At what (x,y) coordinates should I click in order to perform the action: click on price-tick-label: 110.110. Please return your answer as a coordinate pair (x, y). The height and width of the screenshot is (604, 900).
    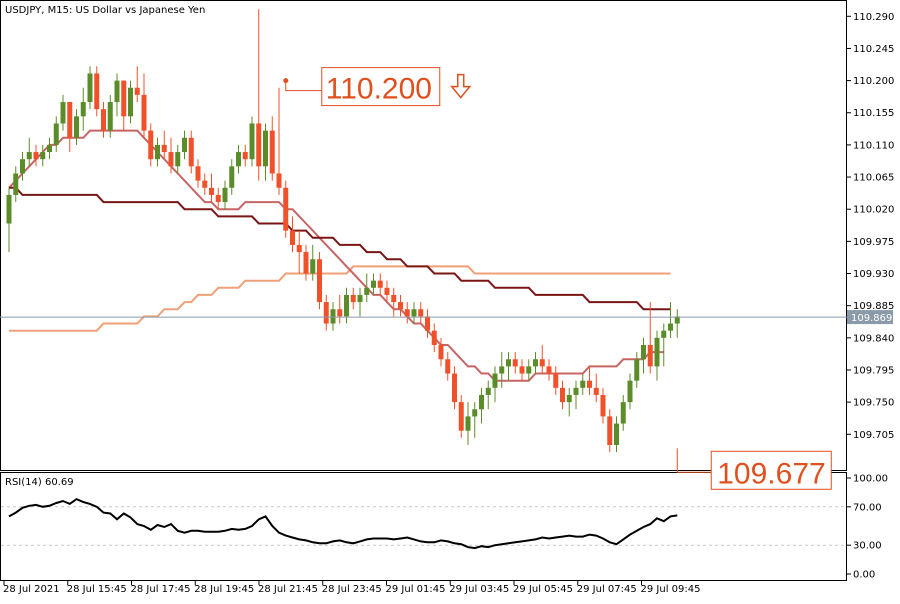
    Looking at the image, I should click on (873, 145).